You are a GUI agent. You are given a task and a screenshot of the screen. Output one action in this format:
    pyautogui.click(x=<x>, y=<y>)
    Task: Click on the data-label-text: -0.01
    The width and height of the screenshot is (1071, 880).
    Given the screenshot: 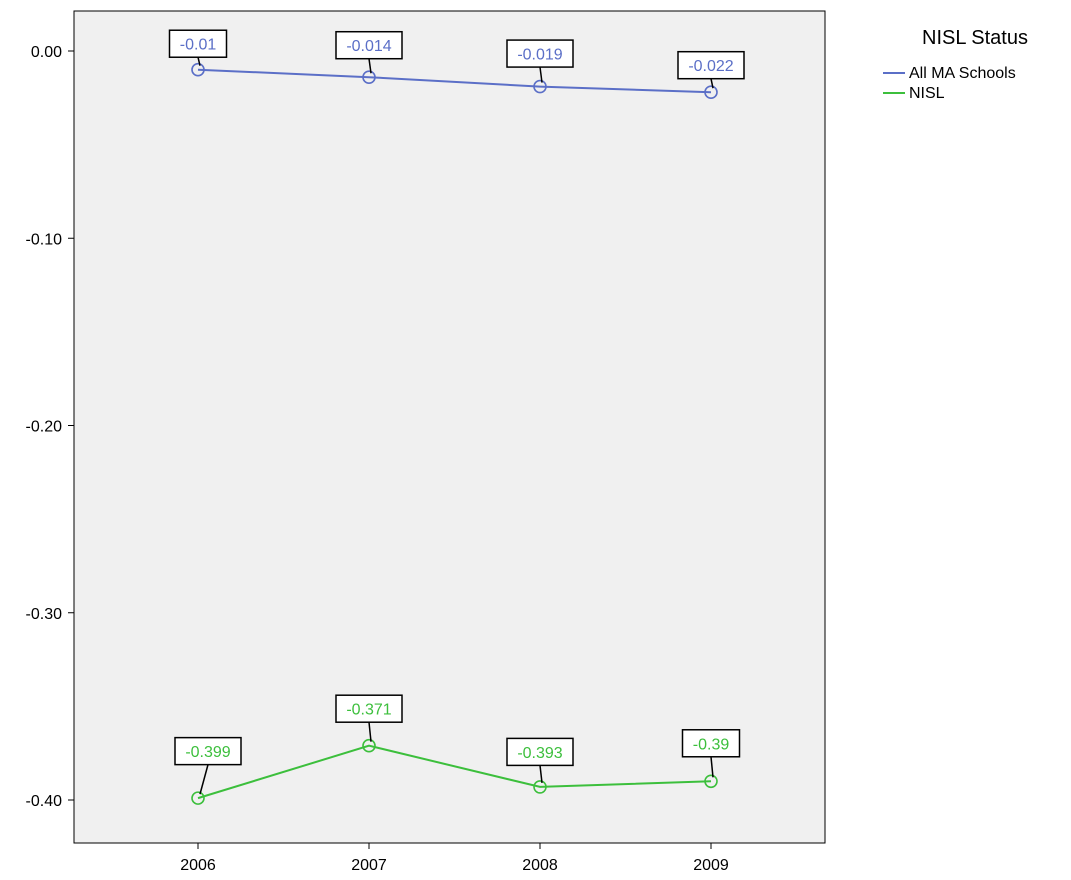 What is the action you would take?
    pyautogui.click(x=198, y=45)
    